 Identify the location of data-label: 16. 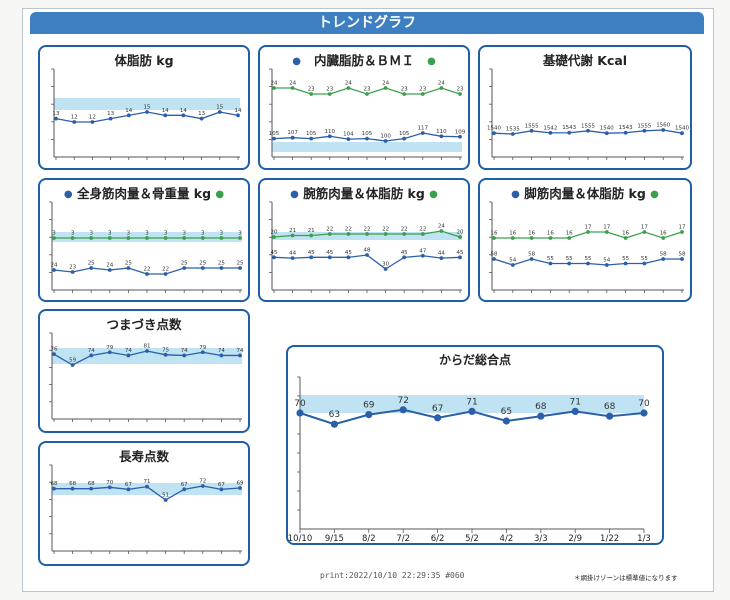
(512, 234).